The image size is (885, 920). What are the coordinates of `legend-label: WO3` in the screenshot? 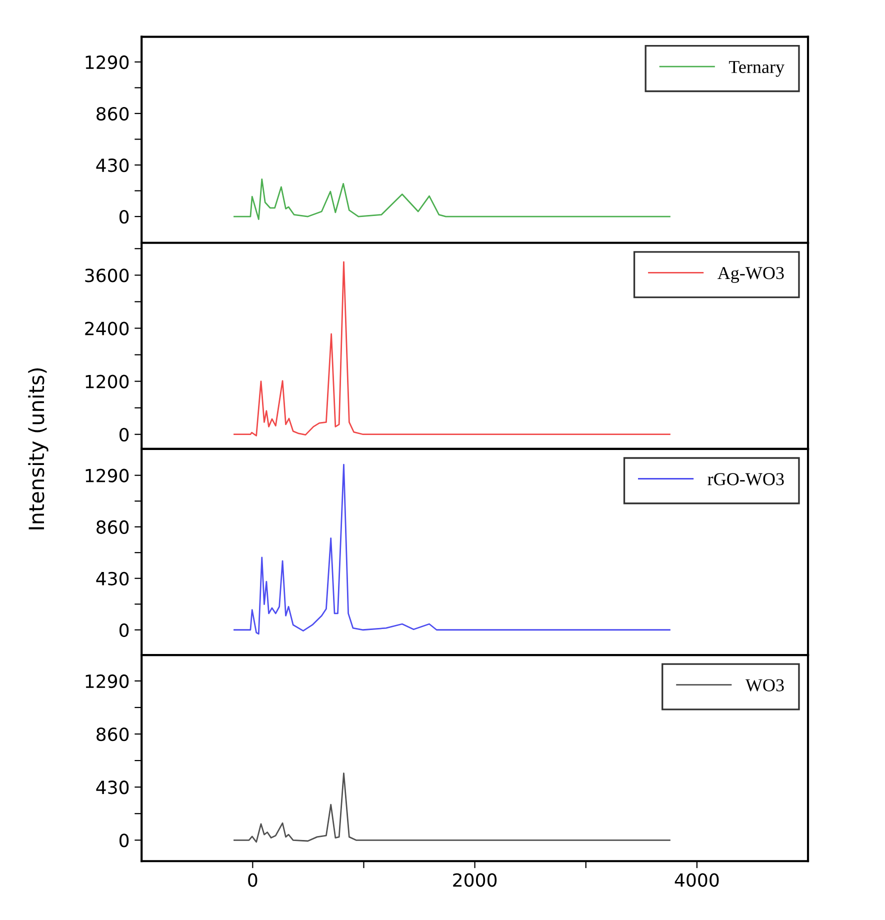 It's located at (764, 685).